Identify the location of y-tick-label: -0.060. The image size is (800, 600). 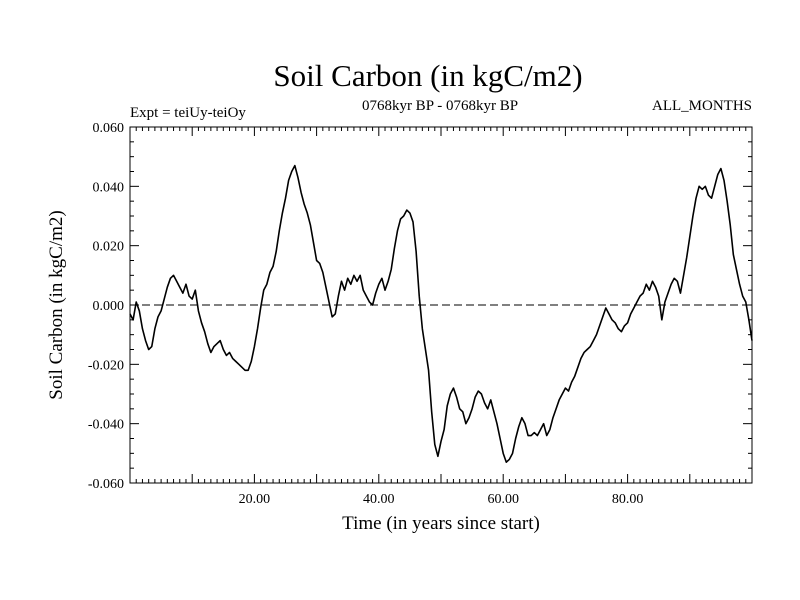
(106, 484).